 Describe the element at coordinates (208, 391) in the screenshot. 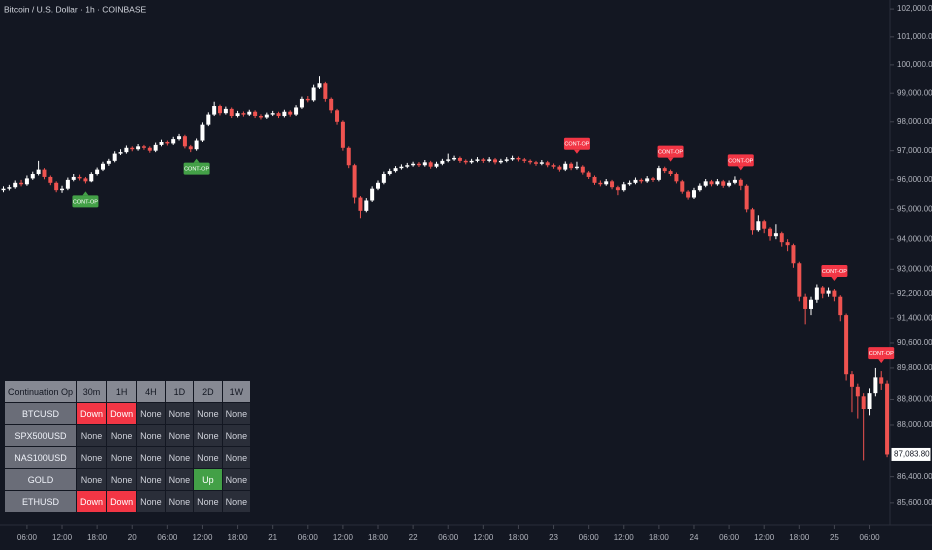

I see `header-cell: 2D` at that location.